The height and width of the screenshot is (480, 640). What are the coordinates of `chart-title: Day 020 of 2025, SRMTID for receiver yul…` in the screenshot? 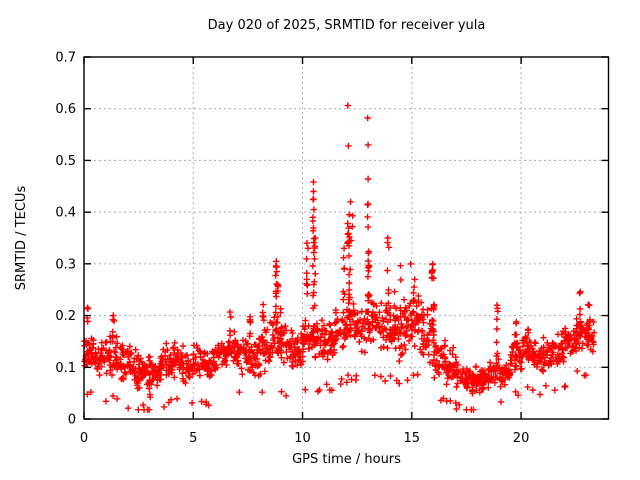 It's located at (346, 25).